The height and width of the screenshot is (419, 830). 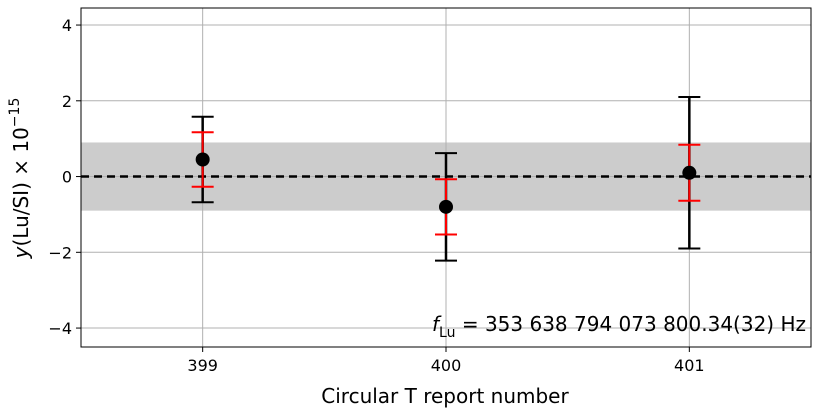 What do you see at coordinates (447, 333) in the screenshot?
I see `annotation-subscript: Lu` at bounding box center [447, 333].